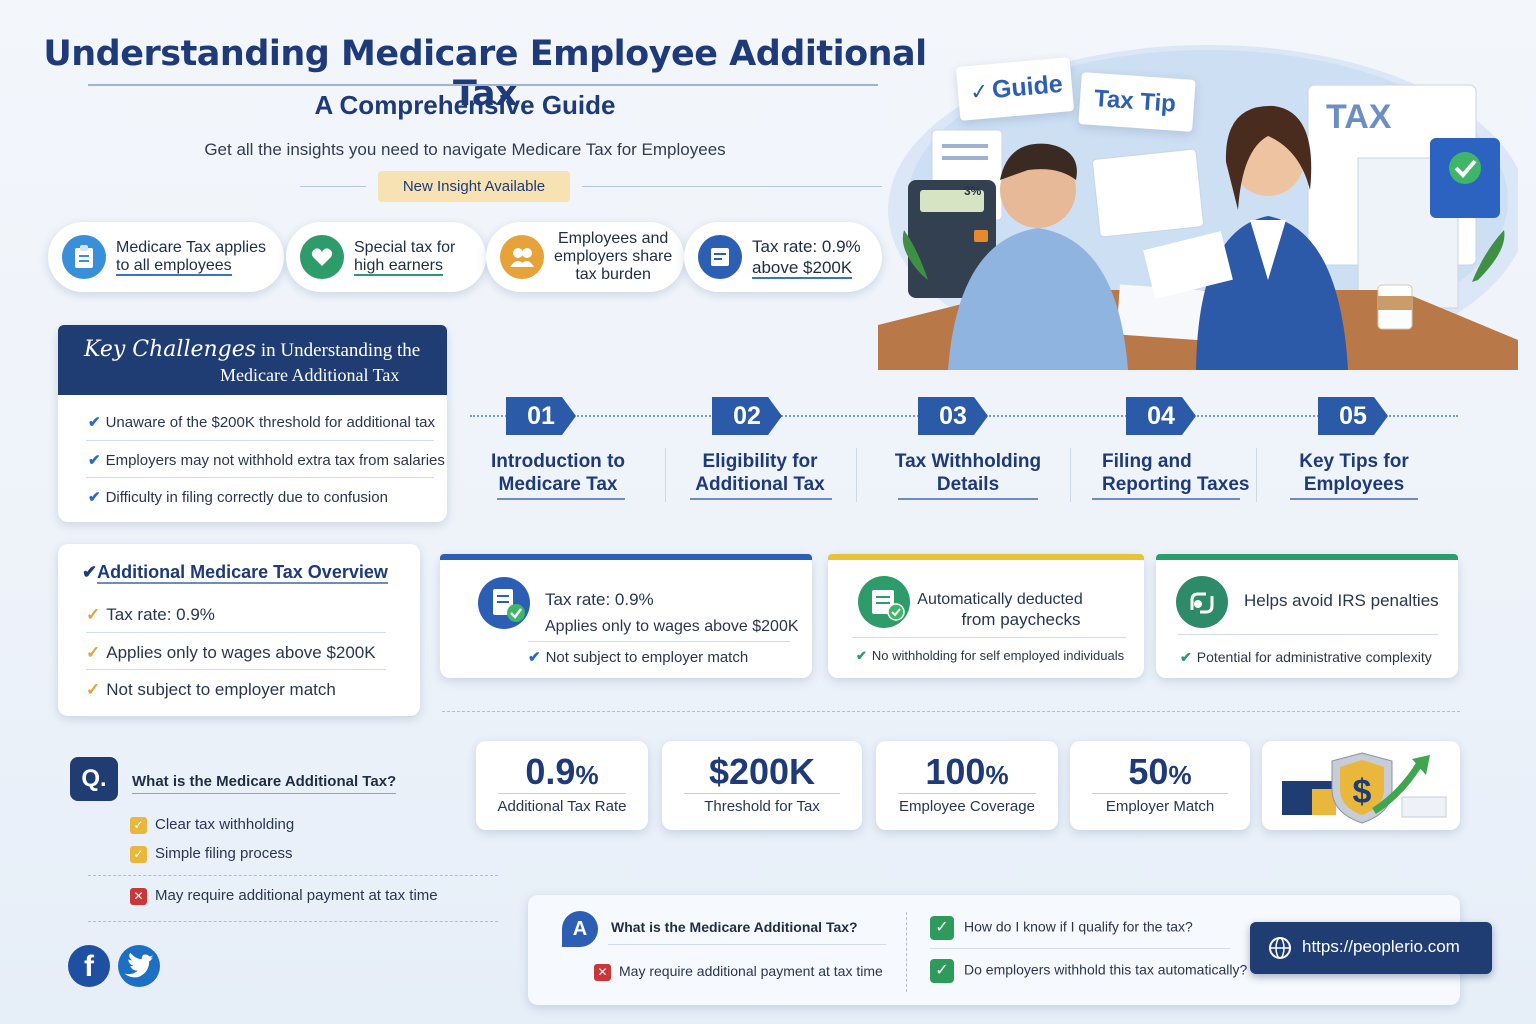 The image size is (1536, 1024). What do you see at coordinates (973, 191) in the screenshot?
I see `calculator-display: 3%` at bounding box center [973, 191].